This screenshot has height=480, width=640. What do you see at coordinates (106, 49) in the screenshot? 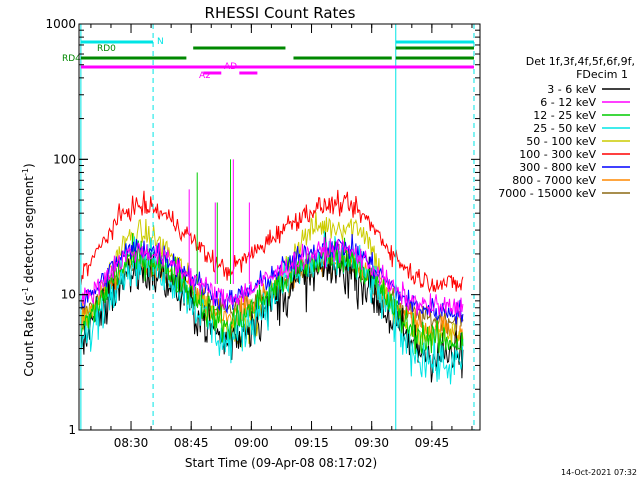
I see `flag-label-rd0: RD0` at bounding box center [106, 49].